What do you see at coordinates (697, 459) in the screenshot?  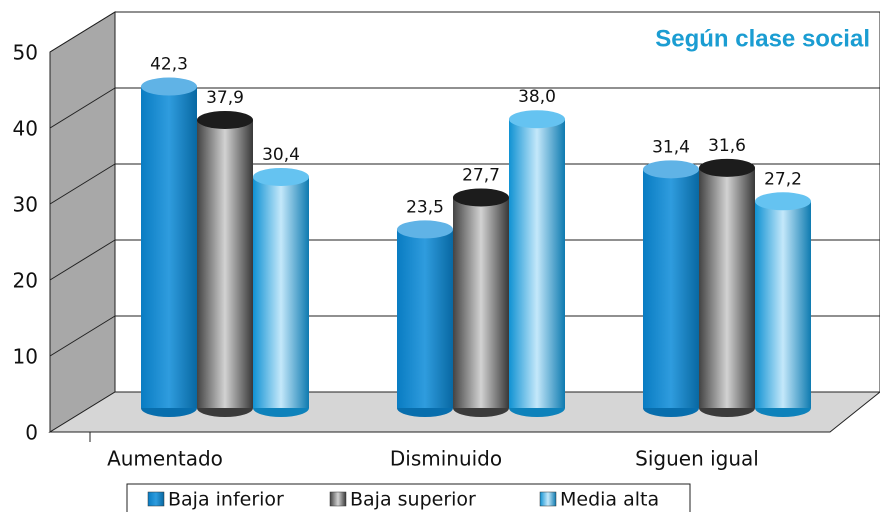 I see `x-tick-label: Siguen igual` at bounding box center [697, 459].